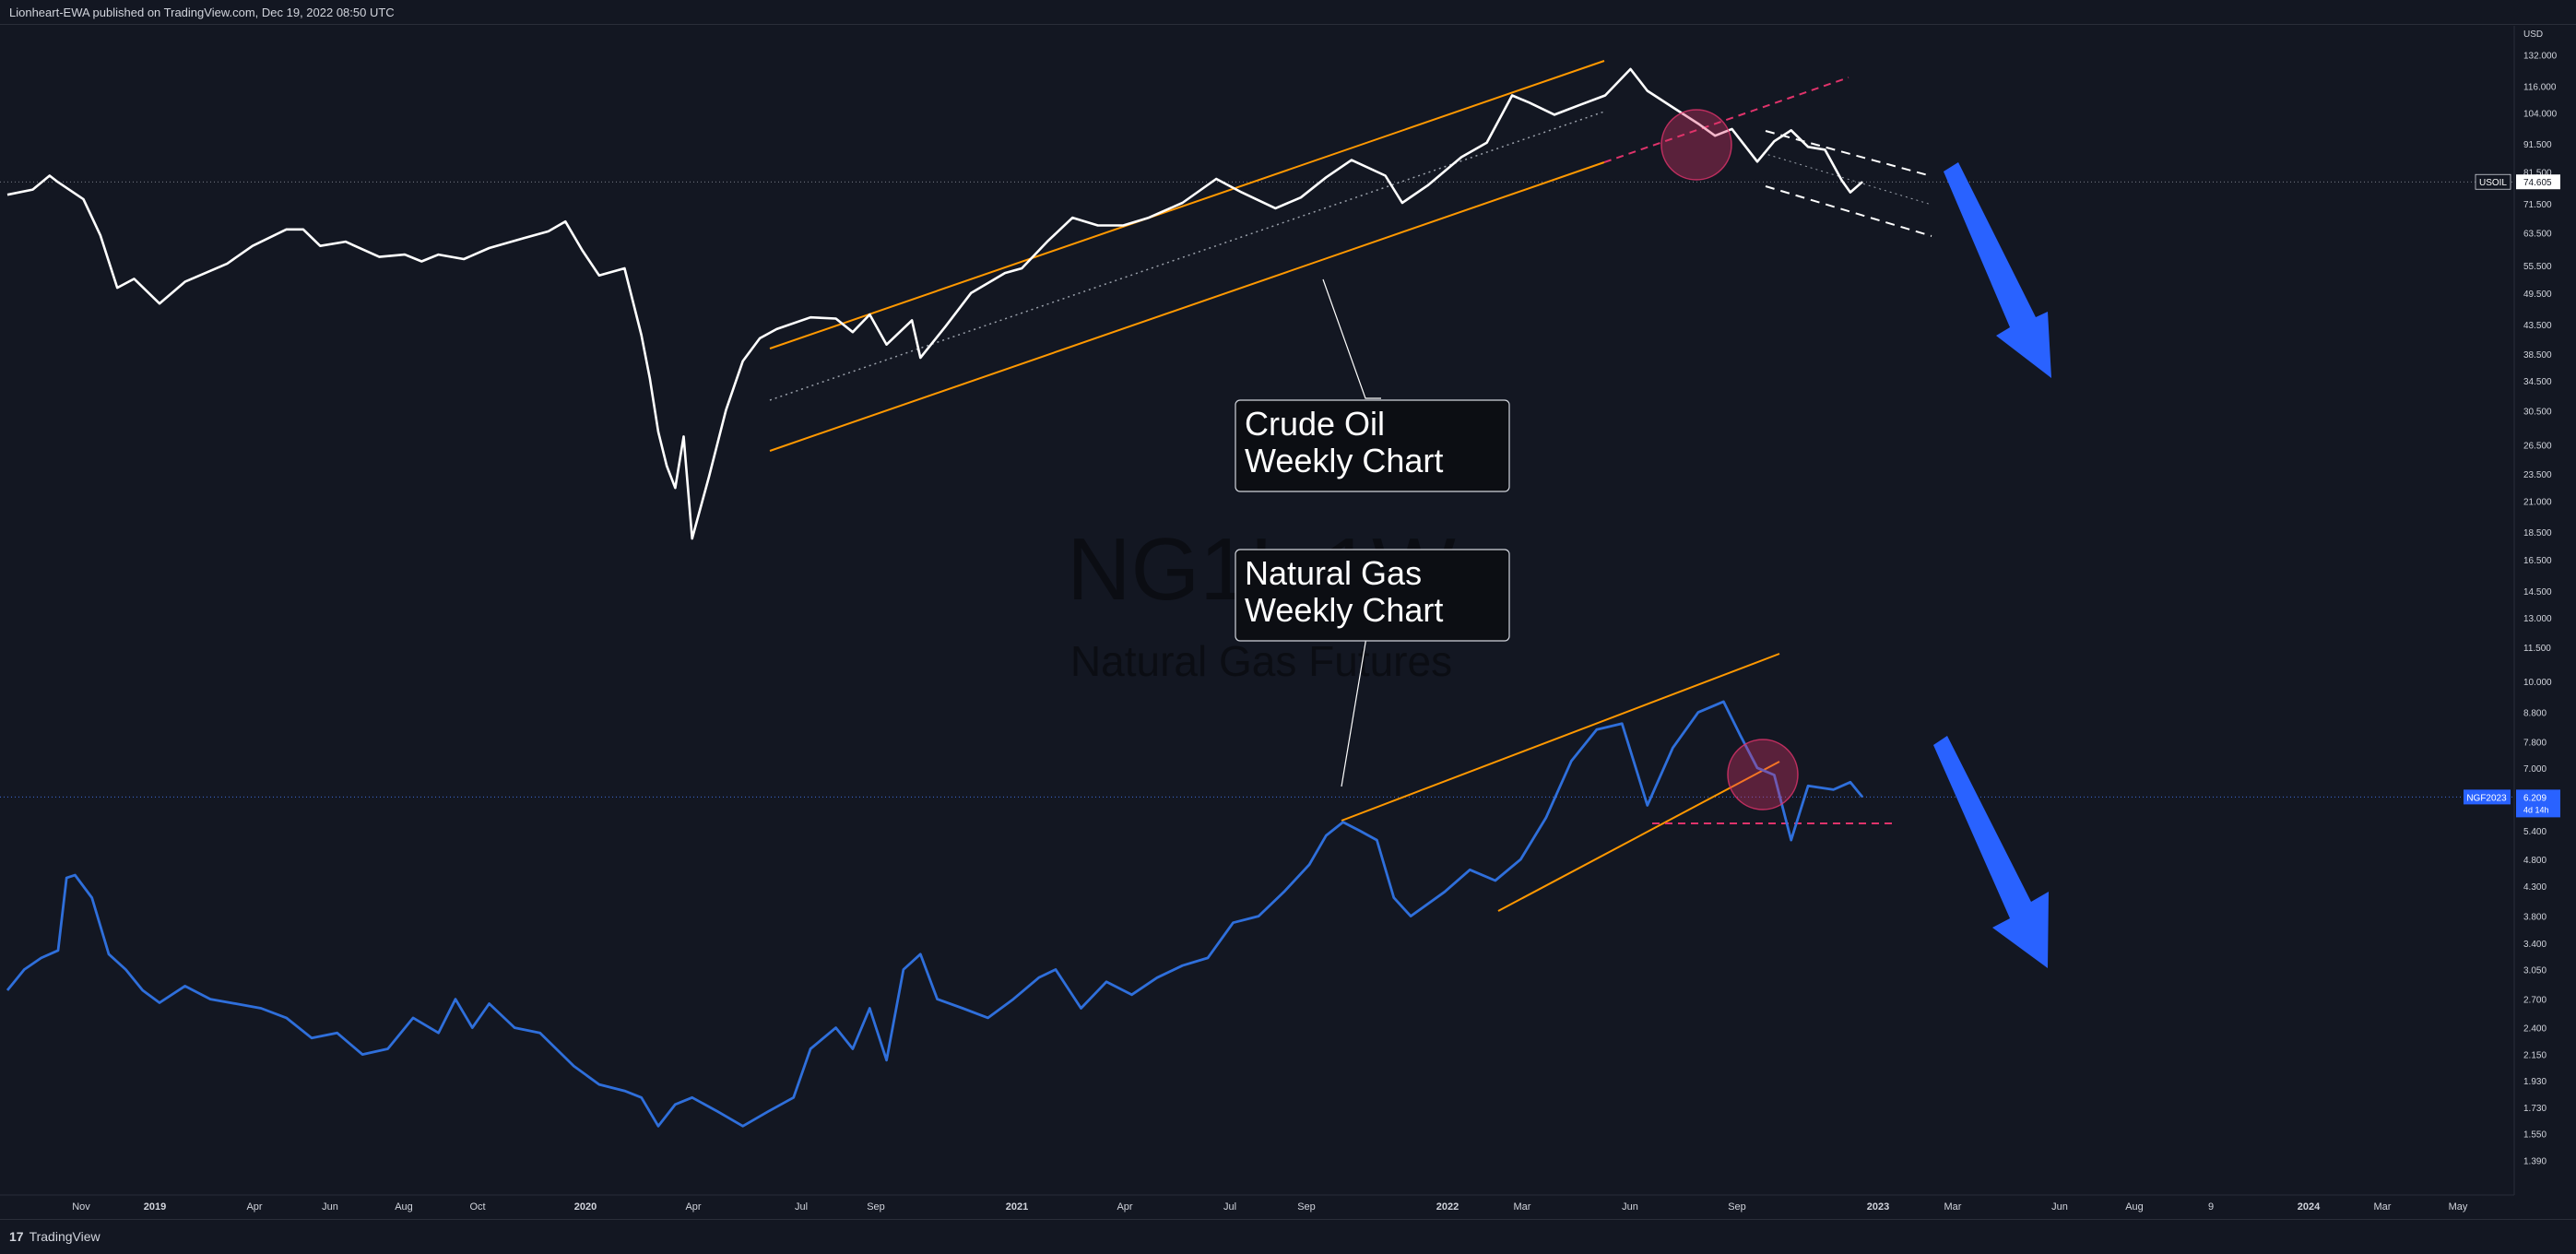  Describe the element at coordinates (2537, 649) in the screenshot. I see `price-tick-label: 11.500` at that location.